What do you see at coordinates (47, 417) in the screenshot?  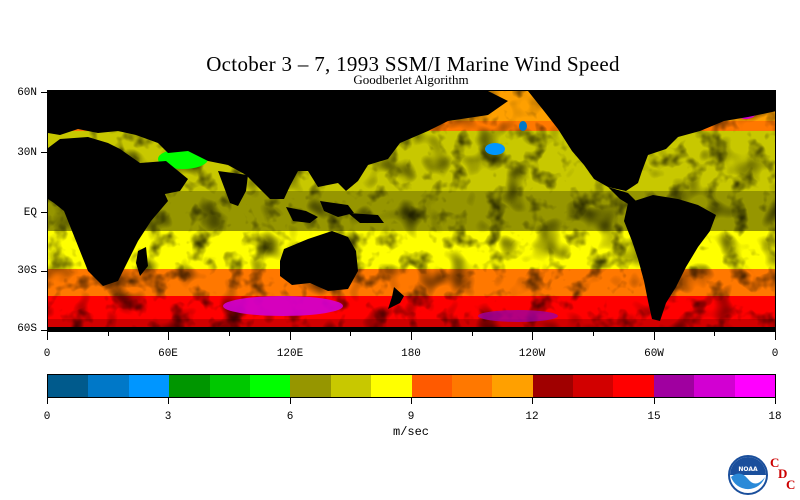 I see `colorbar-label: 0` at bounding box center [47, 417].